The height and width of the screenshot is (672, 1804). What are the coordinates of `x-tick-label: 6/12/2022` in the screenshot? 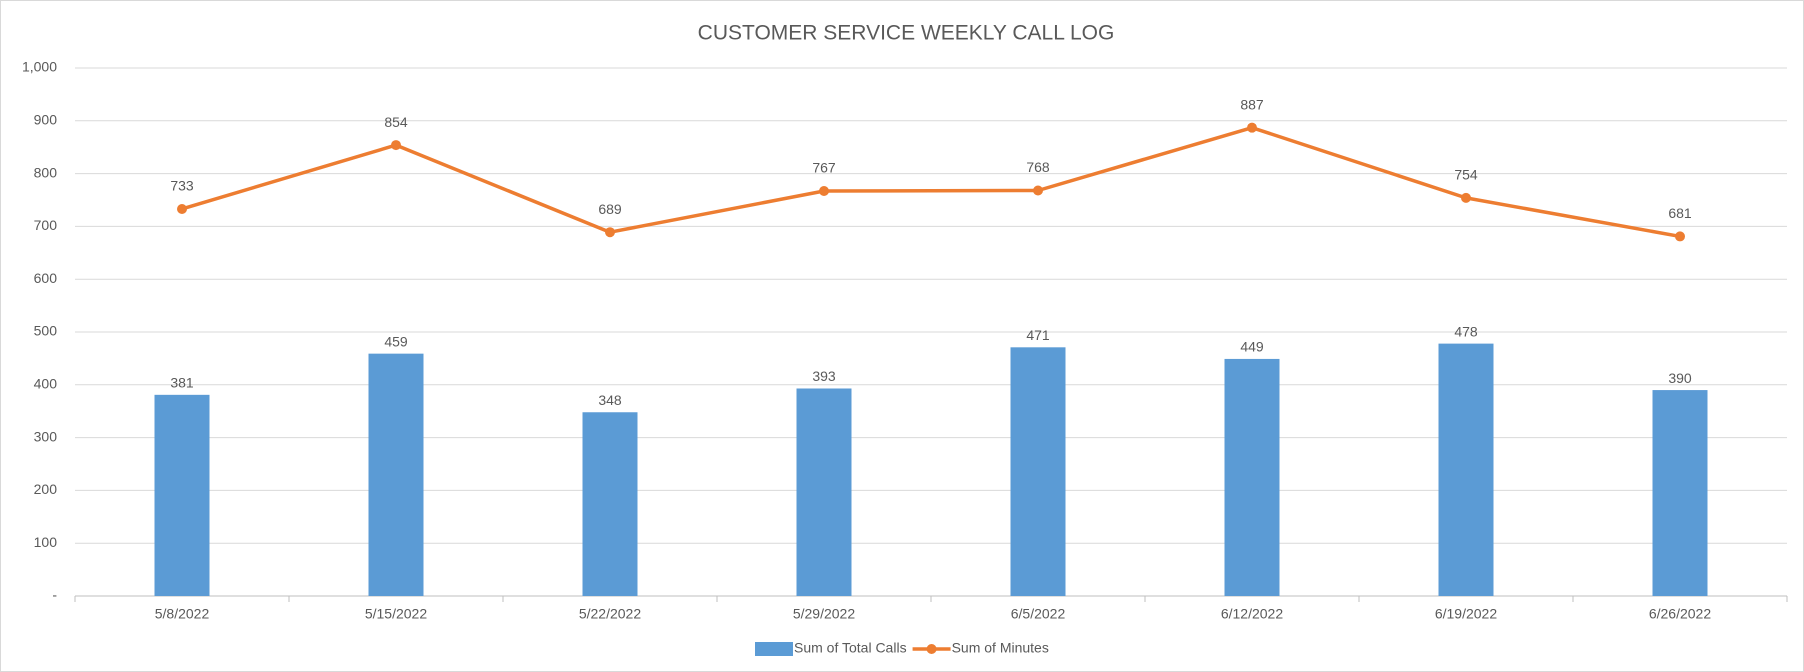 It's located at (1252, 614).